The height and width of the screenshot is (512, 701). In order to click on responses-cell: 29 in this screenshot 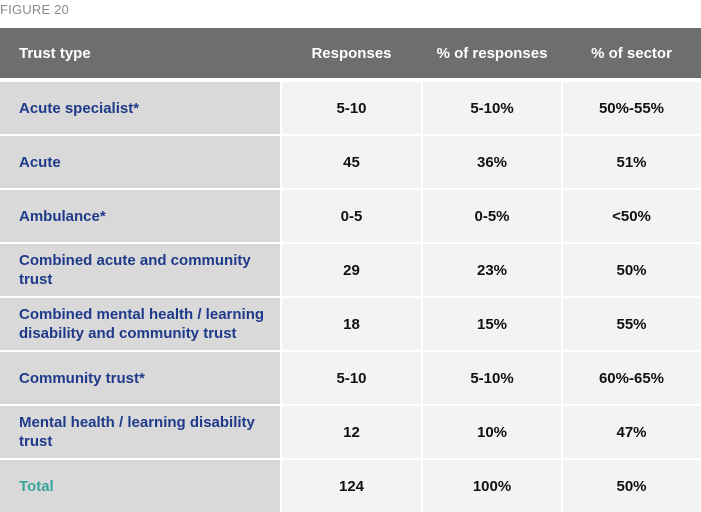, I will do `click(352, 269)`.